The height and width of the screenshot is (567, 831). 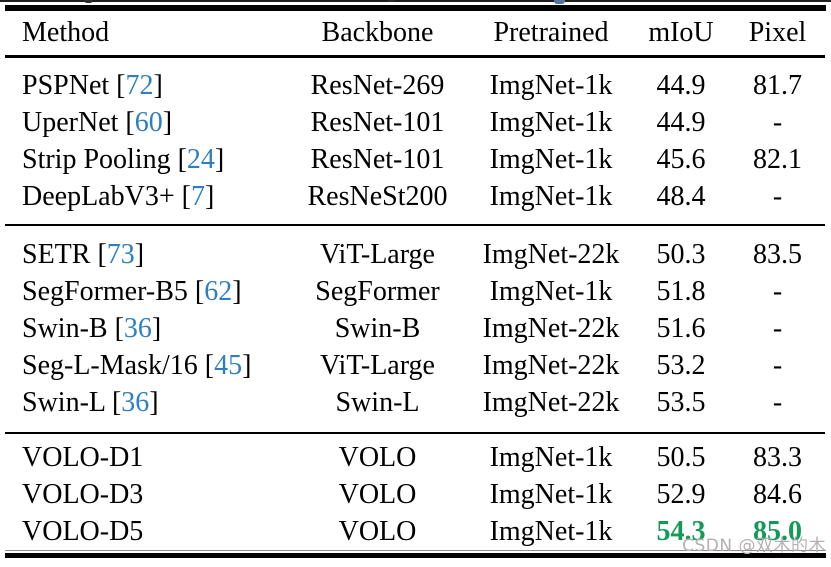 I want to click on column-header-miou: mIoU, so click(x=681, y=34).